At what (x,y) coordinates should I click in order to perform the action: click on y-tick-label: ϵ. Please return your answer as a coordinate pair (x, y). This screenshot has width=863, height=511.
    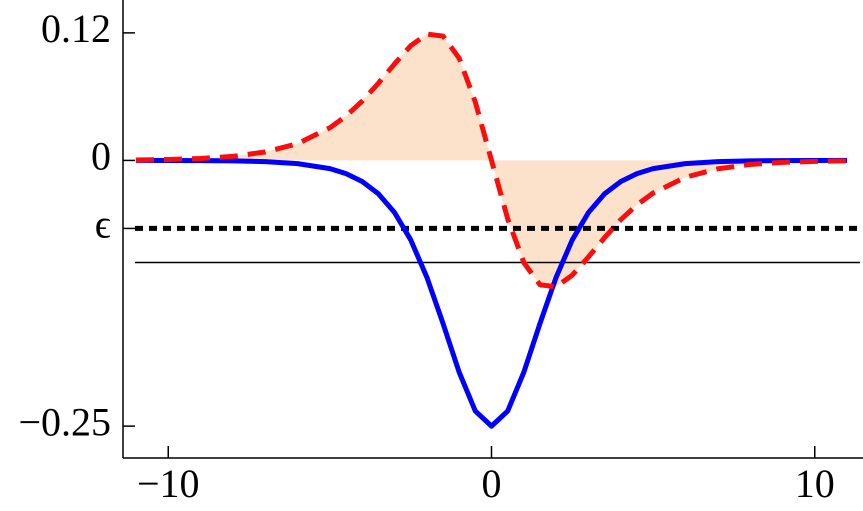
    Looking at the image, I should click on (103, 224).